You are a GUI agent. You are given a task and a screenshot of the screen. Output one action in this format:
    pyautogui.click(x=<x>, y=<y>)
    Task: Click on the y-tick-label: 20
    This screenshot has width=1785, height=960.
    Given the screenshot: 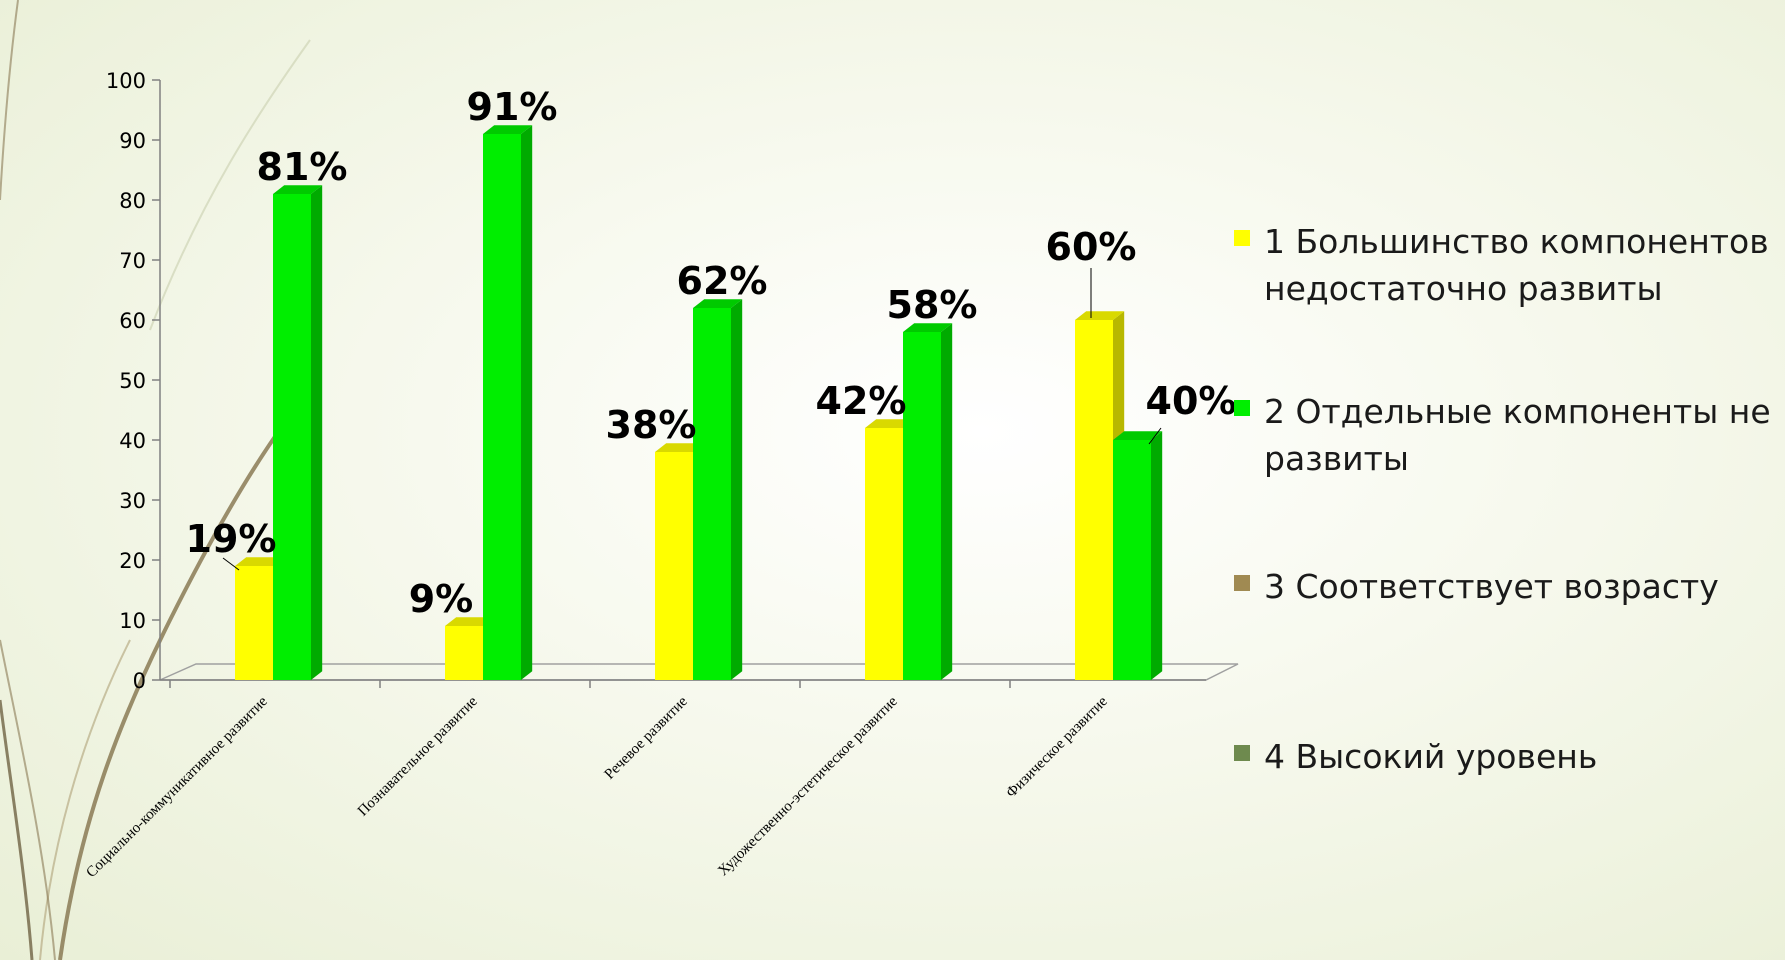 What is the action you would take?
    pyautogui.click(x=132, y=561)
    